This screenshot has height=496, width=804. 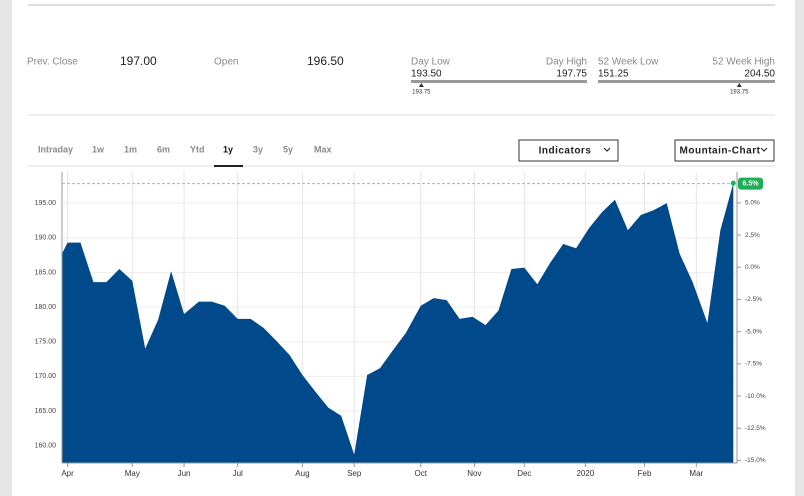 What do you see at coordinates (566, 62) in the screenshot?
I see `range-label: Day High` at bounding box center [566, 62].